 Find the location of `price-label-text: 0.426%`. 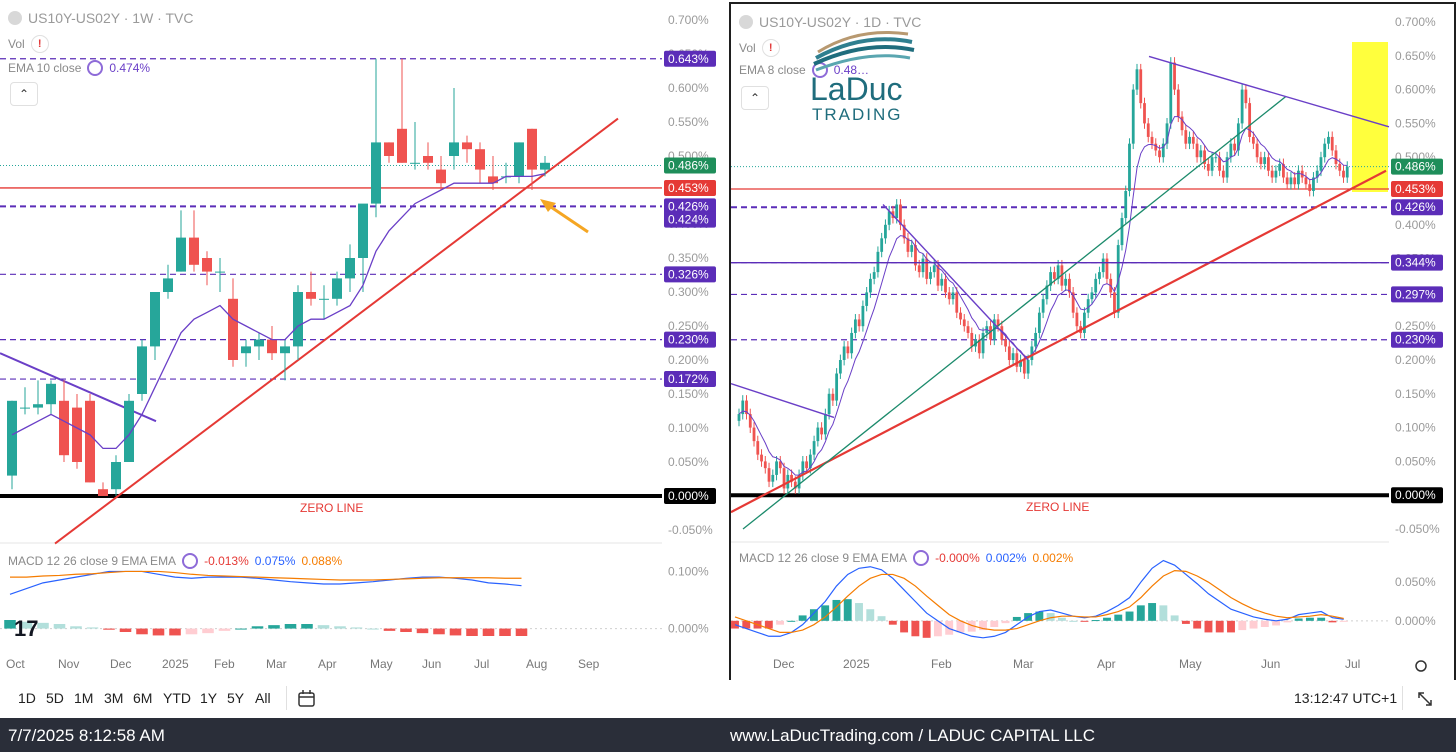

price-label-text: 0.426% is located at coordinates (1415, 207).